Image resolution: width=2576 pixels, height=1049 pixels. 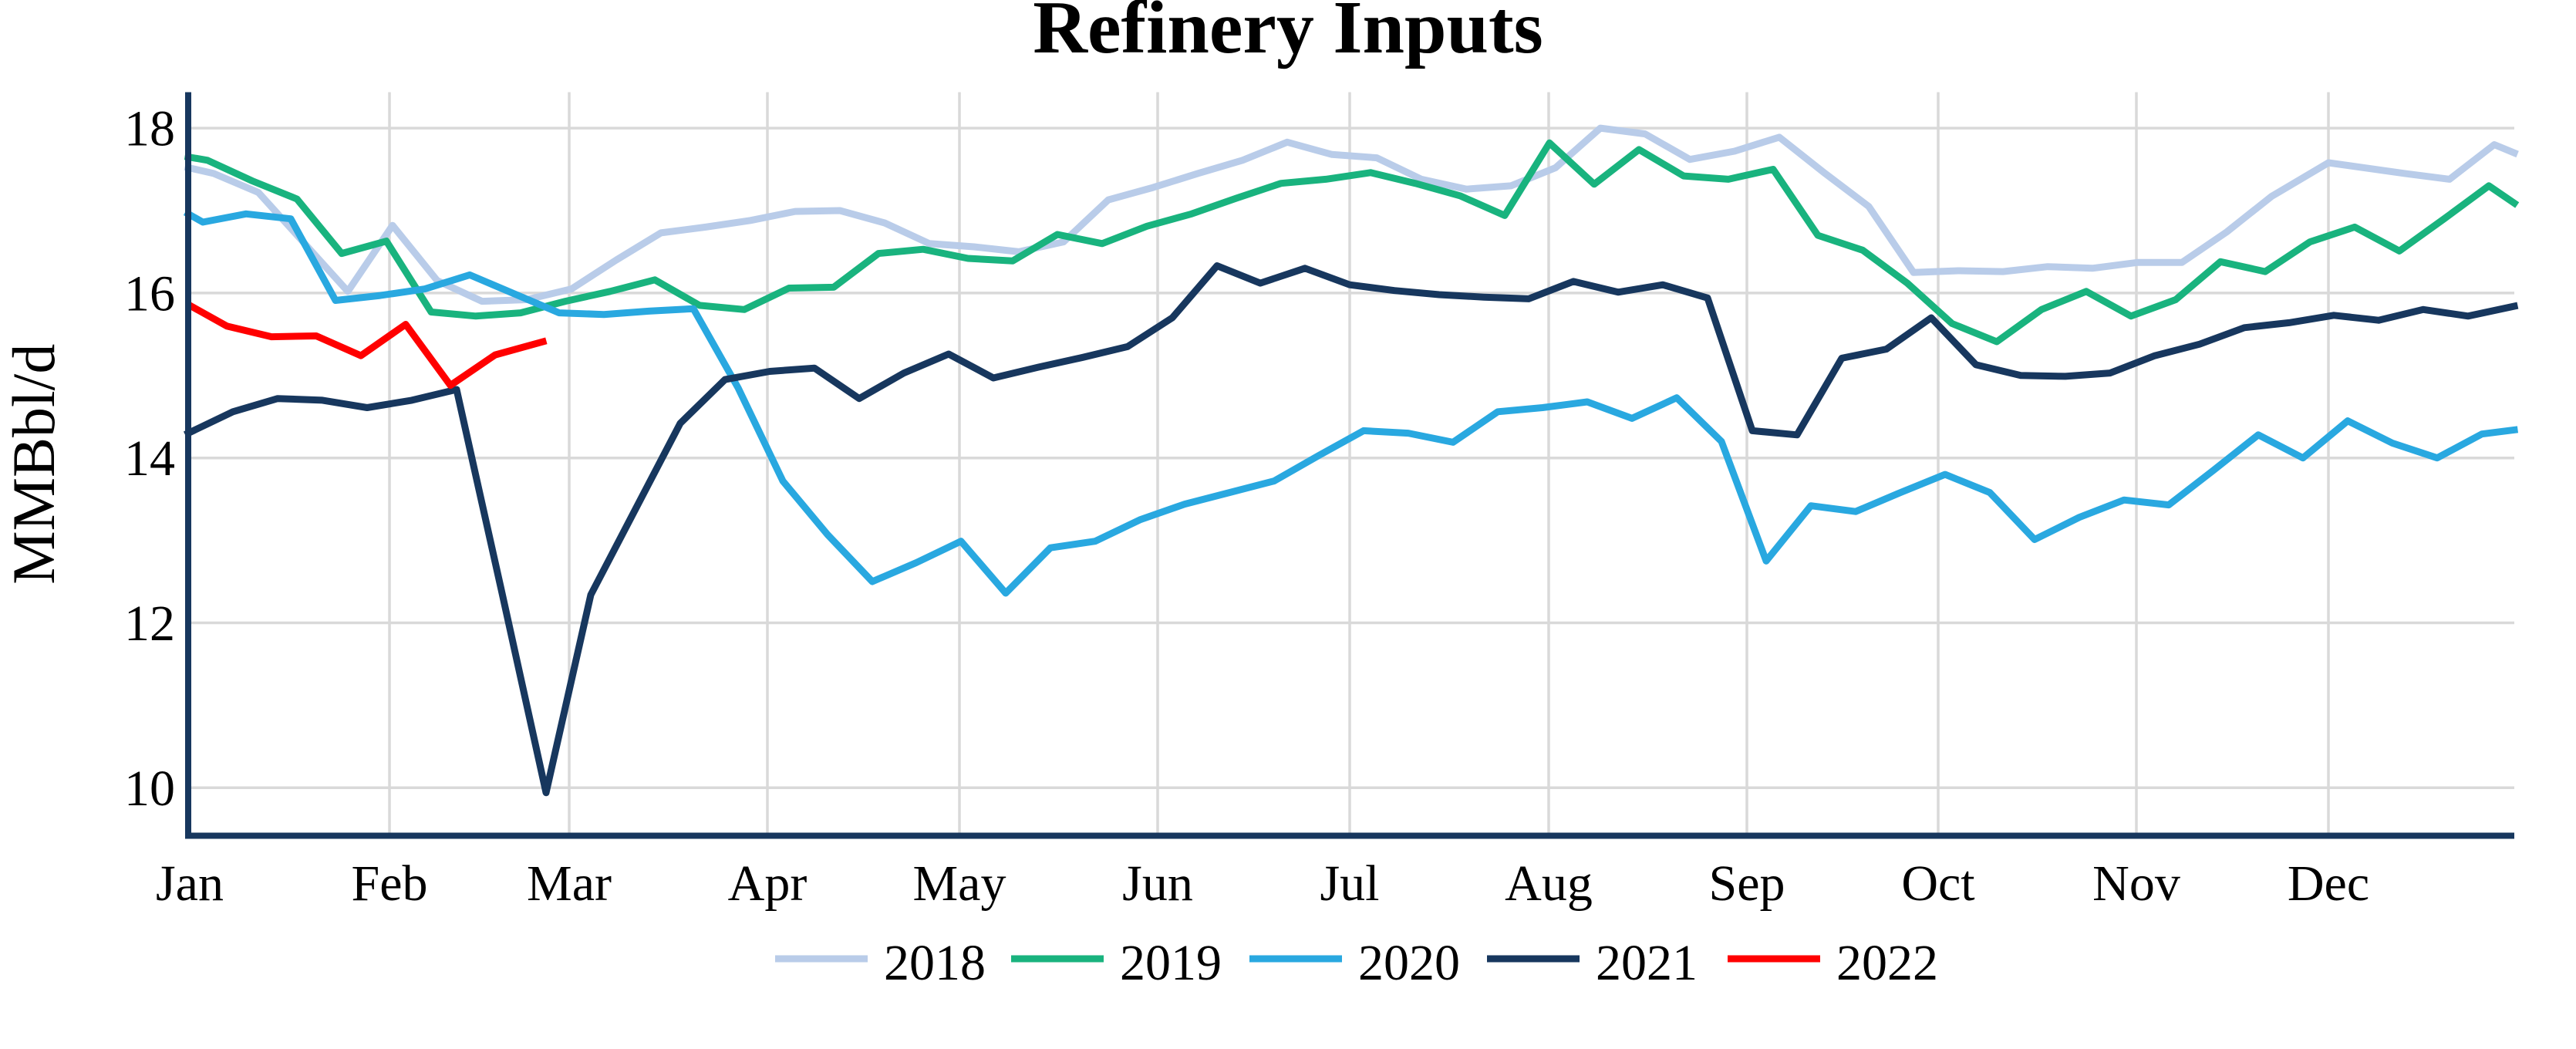 I want to click on svg-text: 2019, so click(x=1171, y=963).